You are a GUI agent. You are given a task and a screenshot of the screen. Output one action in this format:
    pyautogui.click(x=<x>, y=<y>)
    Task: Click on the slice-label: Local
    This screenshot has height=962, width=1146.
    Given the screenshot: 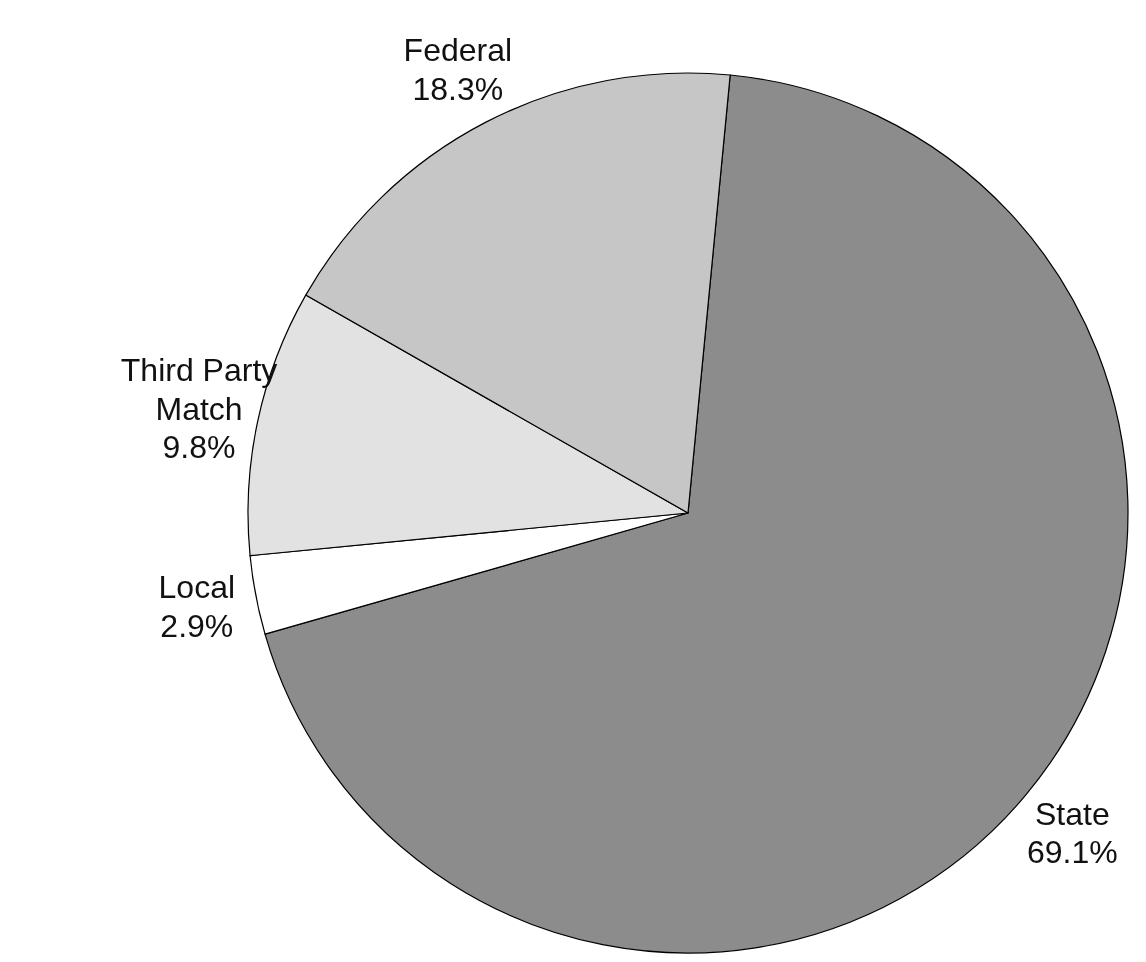 What is the action you would take?
    pyautogui.click(x=197, y=587)
    